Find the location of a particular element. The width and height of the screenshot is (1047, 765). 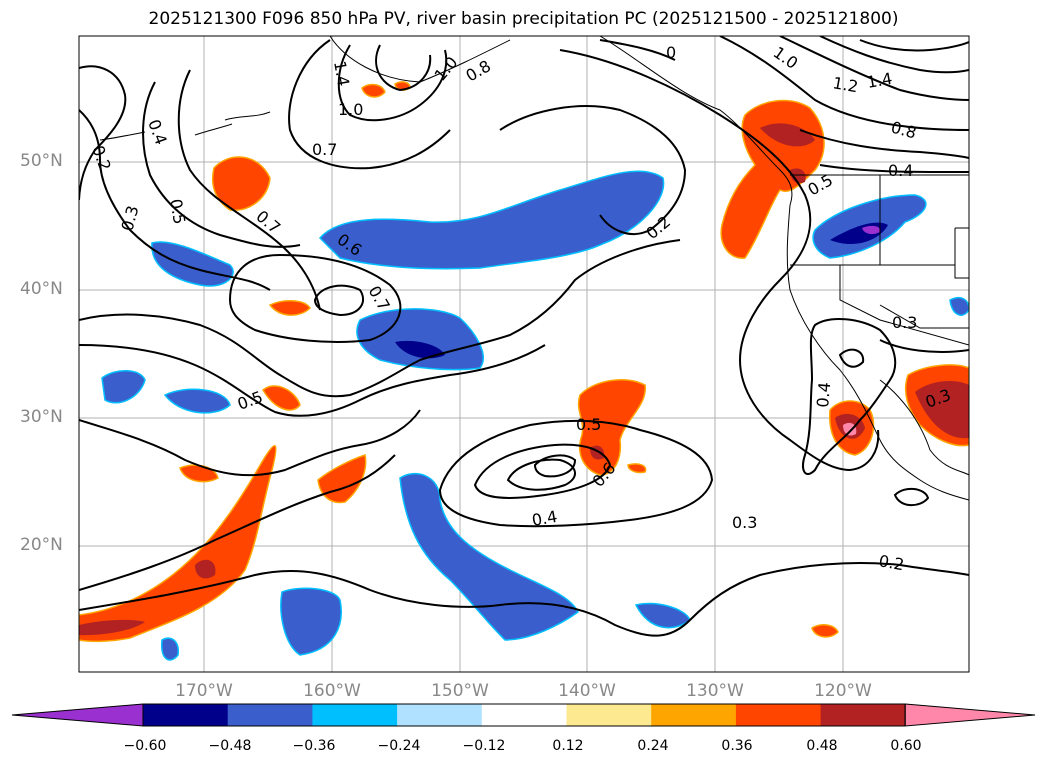

colorbar-frame is located at coordinates (524, 715).